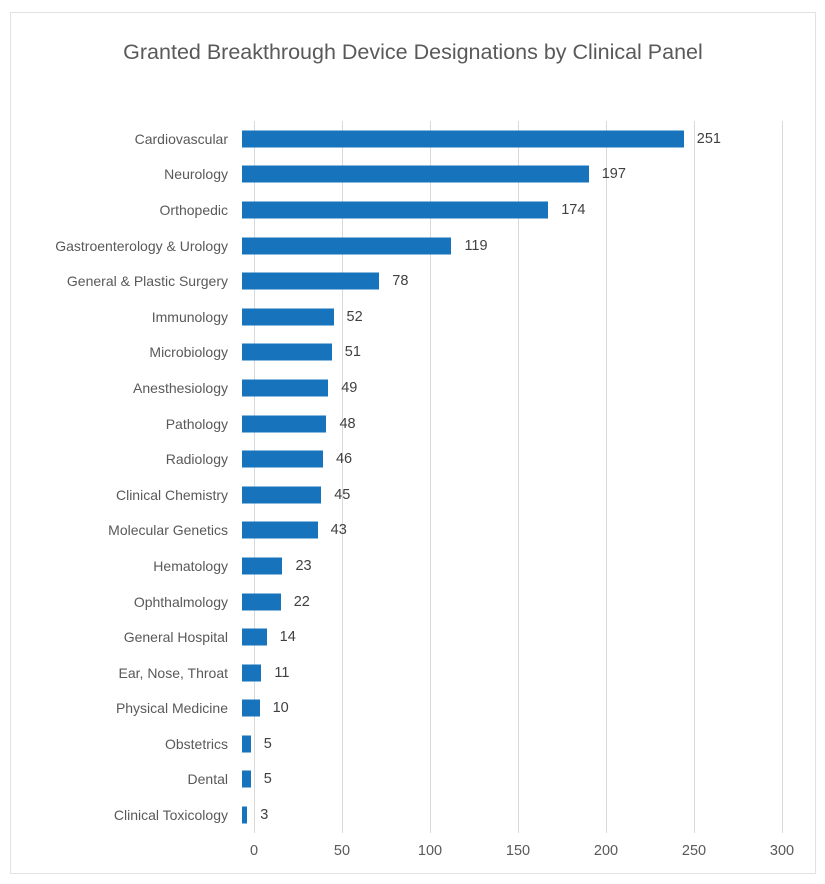 This screenshot has height=884, width=825. Describe the element at coordinates (141, 245) in the screenshot. I see `category-label: Gastroenterology & Urology` at that location.